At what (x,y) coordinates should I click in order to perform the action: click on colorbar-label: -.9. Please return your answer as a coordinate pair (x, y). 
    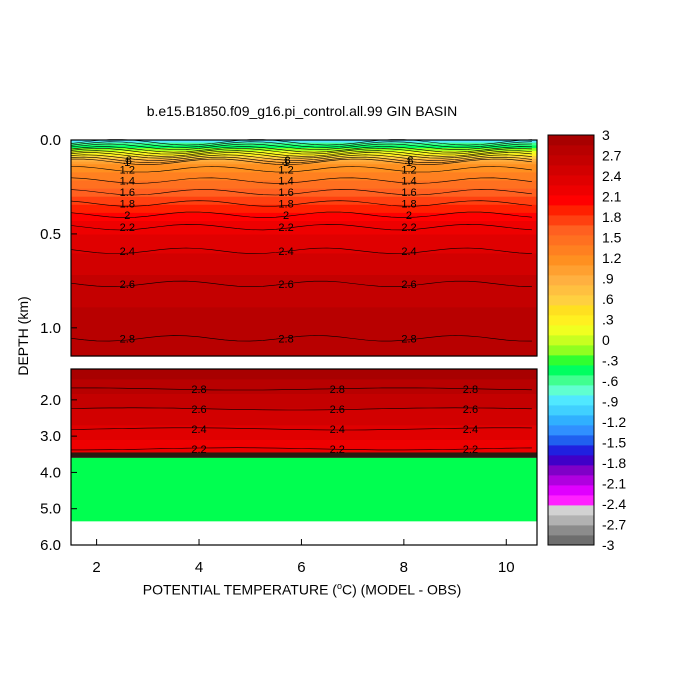
    Looking at the image, I should click on (610, 402).